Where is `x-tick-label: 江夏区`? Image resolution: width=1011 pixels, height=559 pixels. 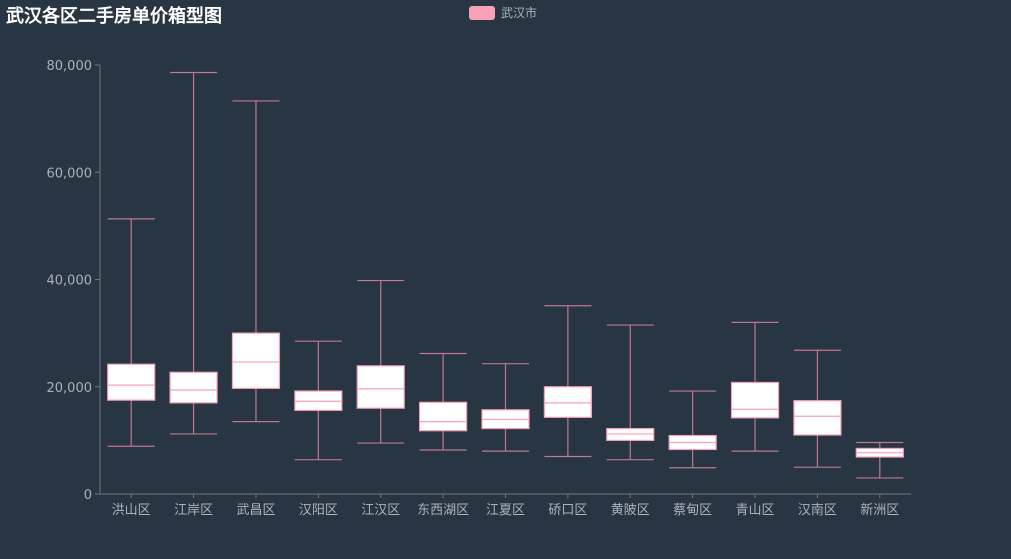
x-tick-label: 江夏区 is located at coordinates (505, 510).